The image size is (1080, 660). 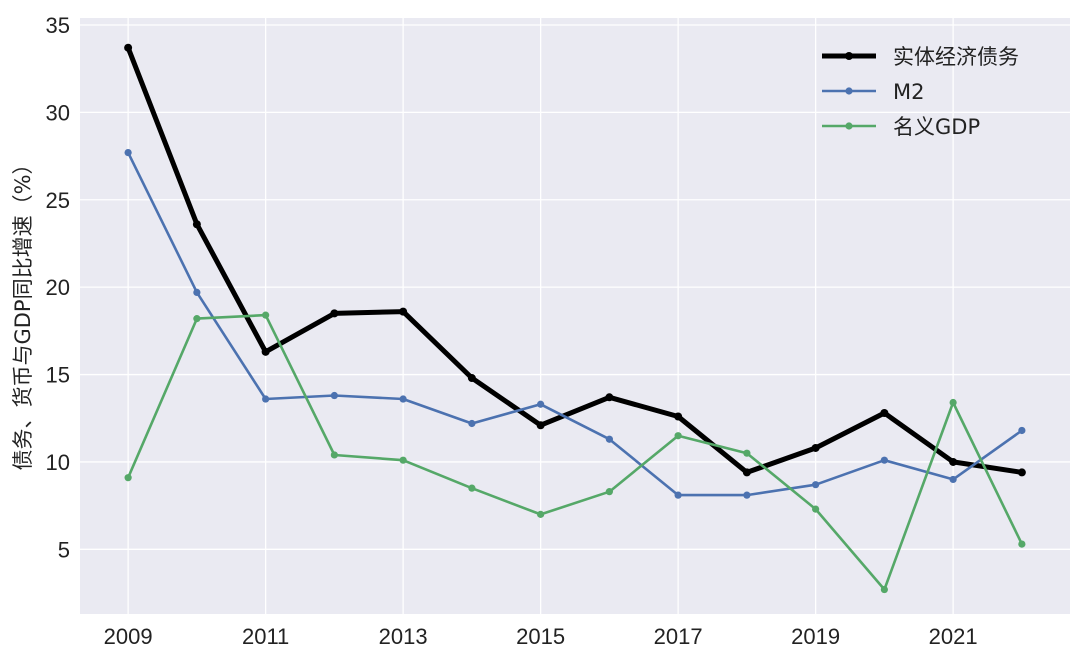 I want to click on legend: 实体经济债务 M2 名义GDP, so click(x=920, y=92).